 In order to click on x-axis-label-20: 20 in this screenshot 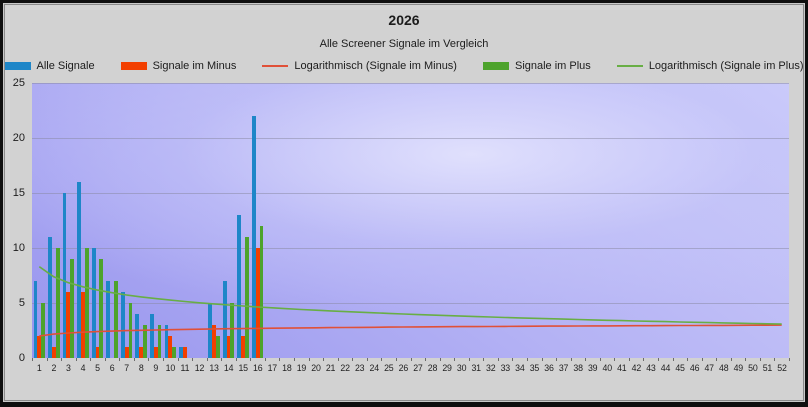, I will do `click(316, 368)`.